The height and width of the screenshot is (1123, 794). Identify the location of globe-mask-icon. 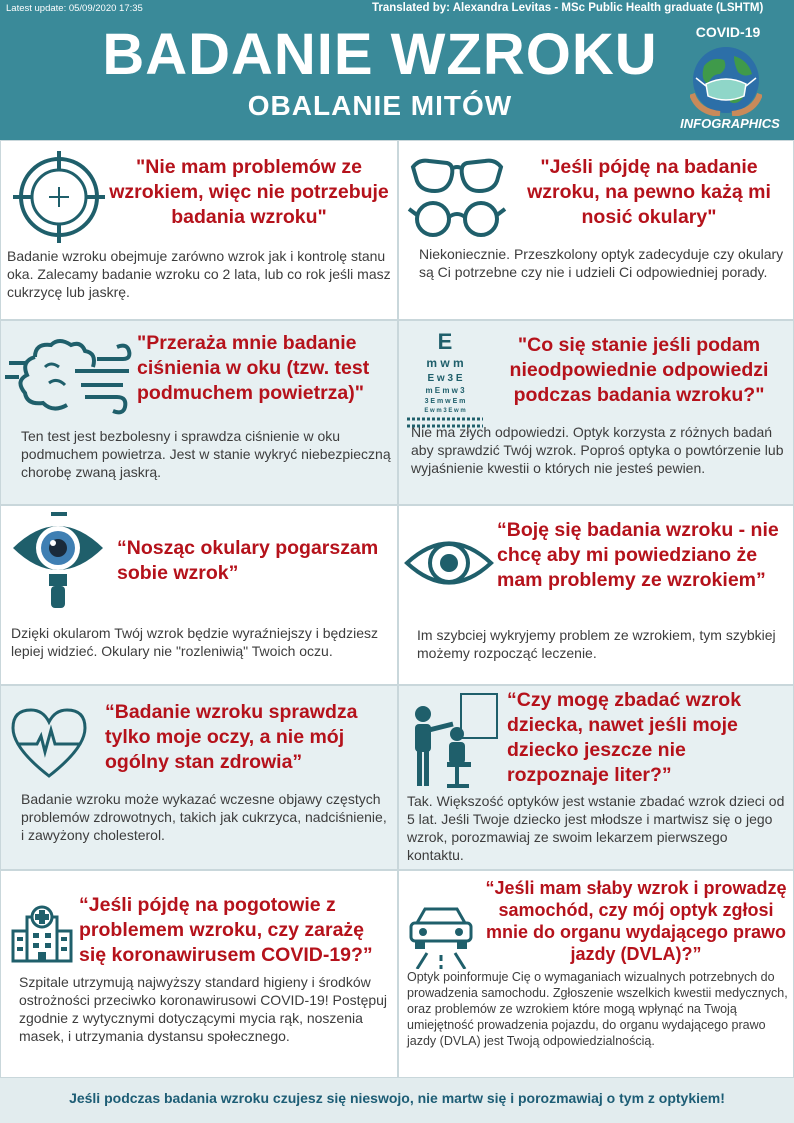
(726, 81).